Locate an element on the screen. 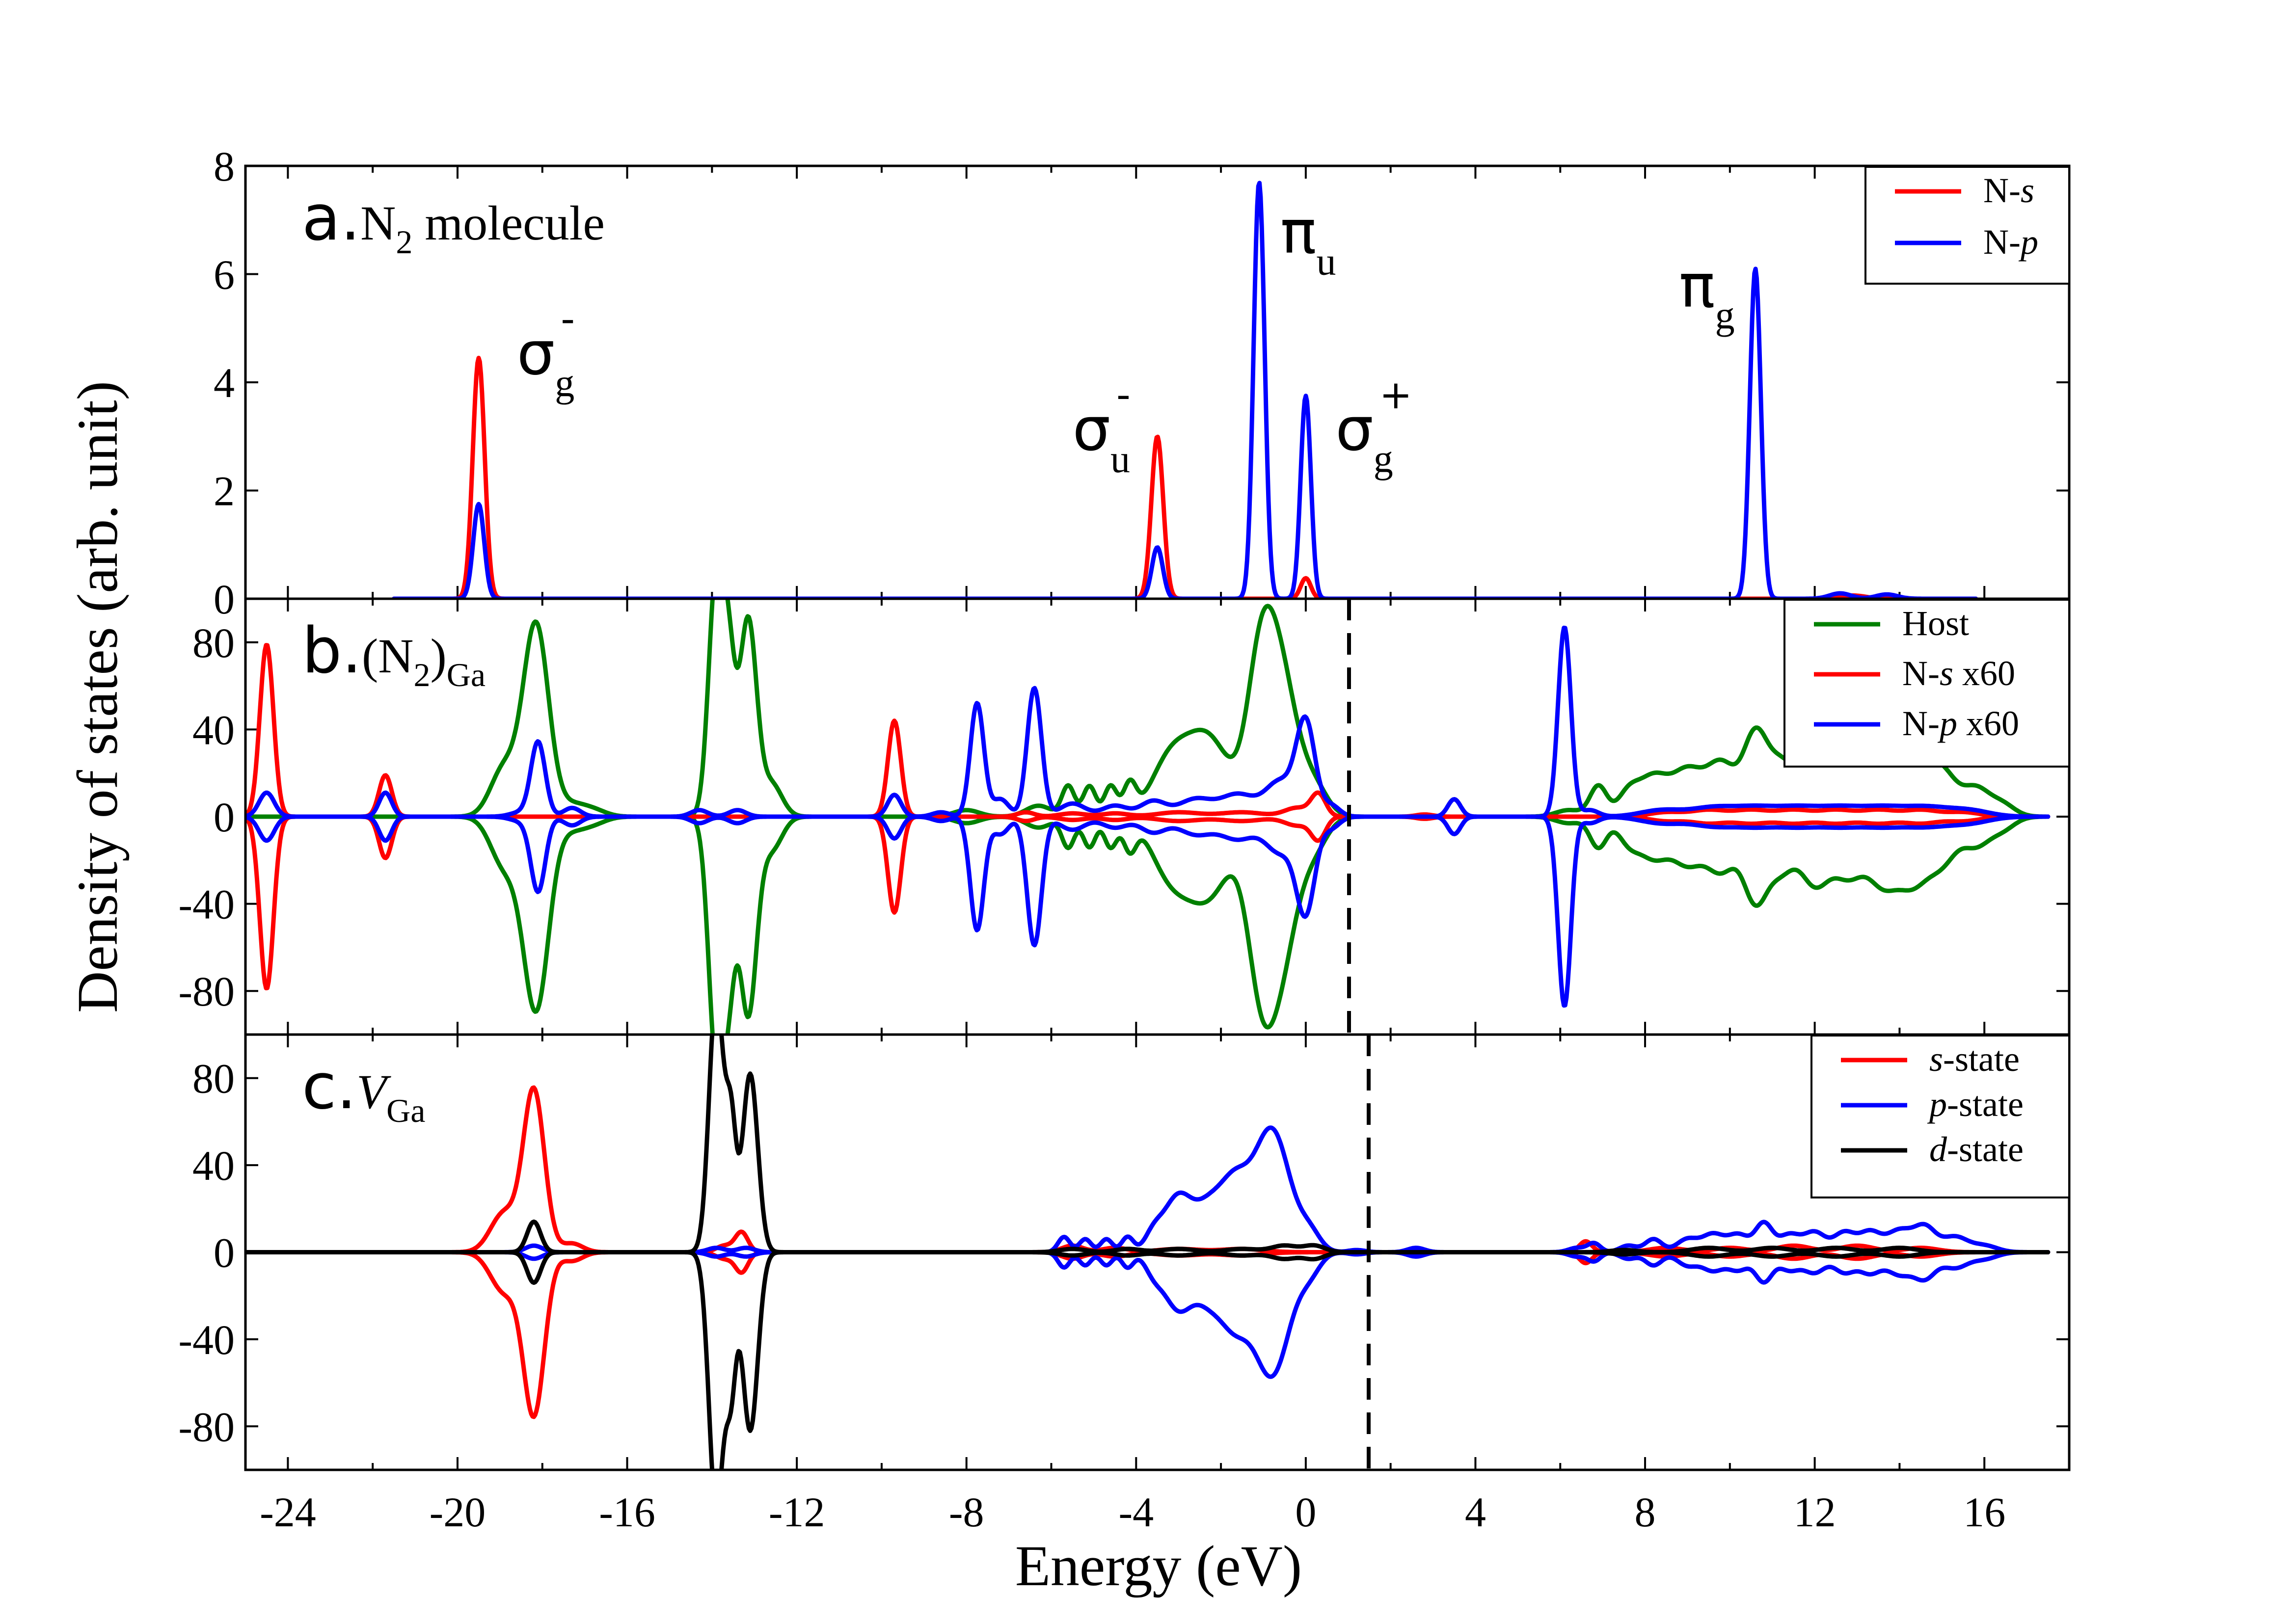 This screenshot has width=2296, height=1622. legend-entry: Host is located at coordinates (1935, 623).